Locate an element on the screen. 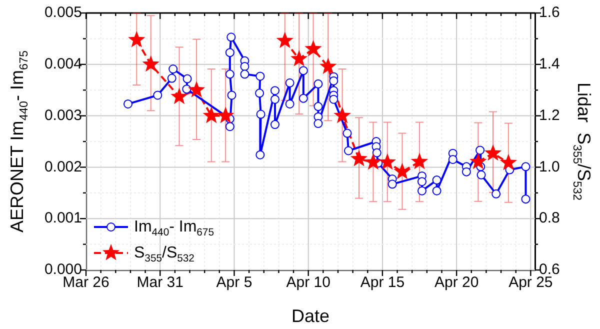  y-tick-label: 0.001 is located at coordinates (63, 218).